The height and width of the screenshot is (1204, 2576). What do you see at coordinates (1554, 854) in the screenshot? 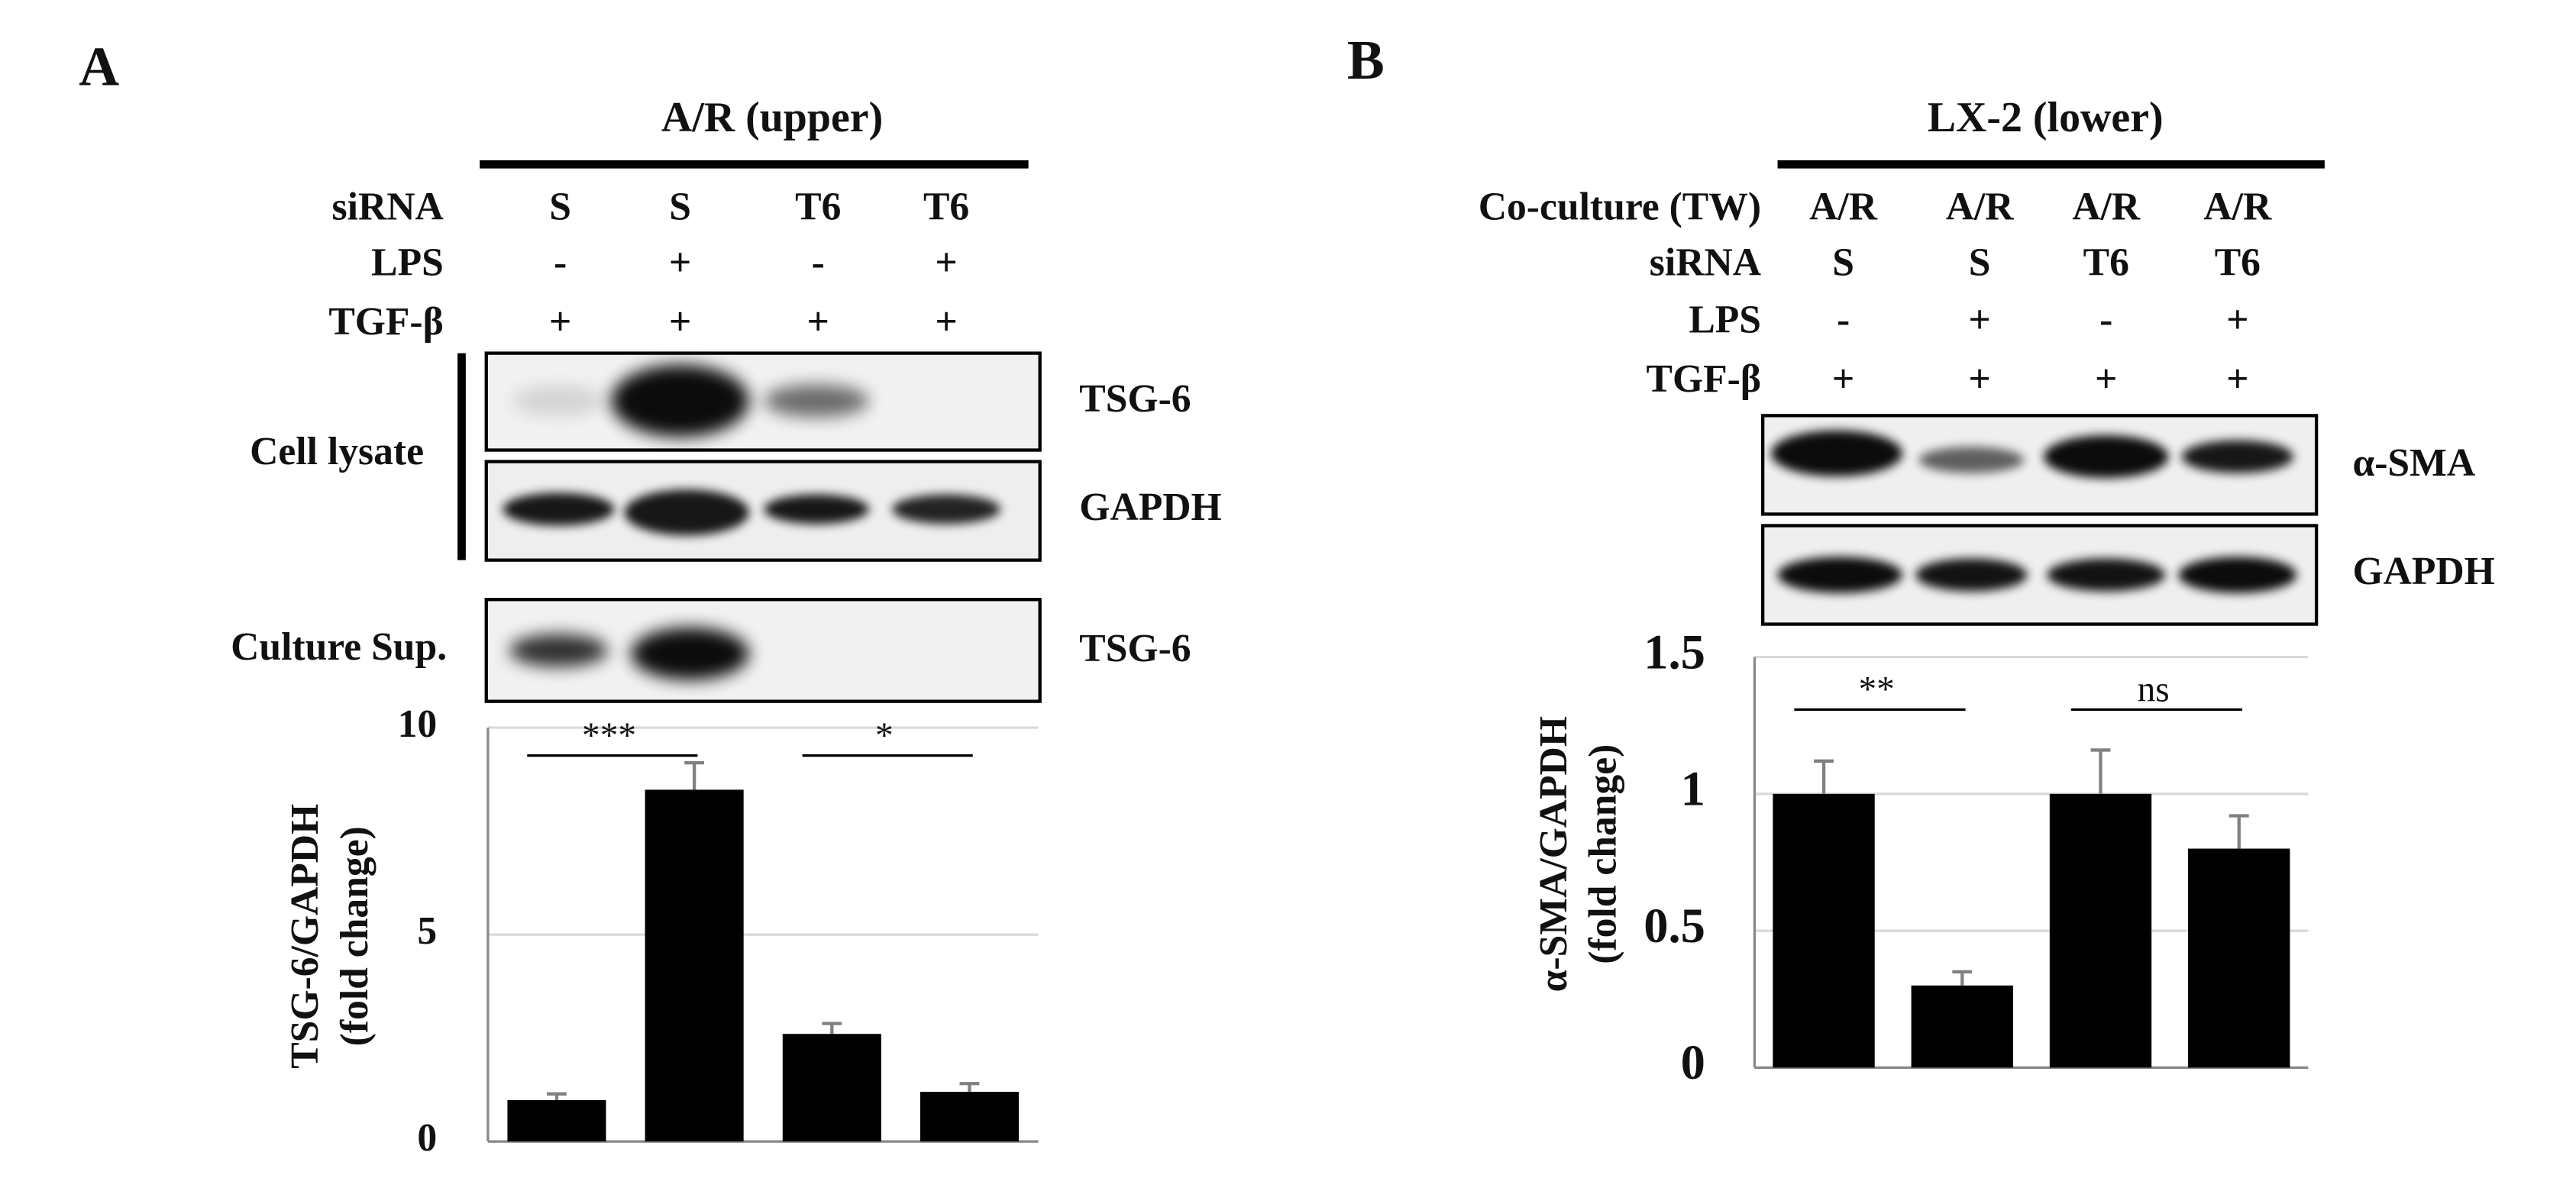
I see `y-axis-label: α-SMA/GAPDH` at bounding box center [1554, 854].